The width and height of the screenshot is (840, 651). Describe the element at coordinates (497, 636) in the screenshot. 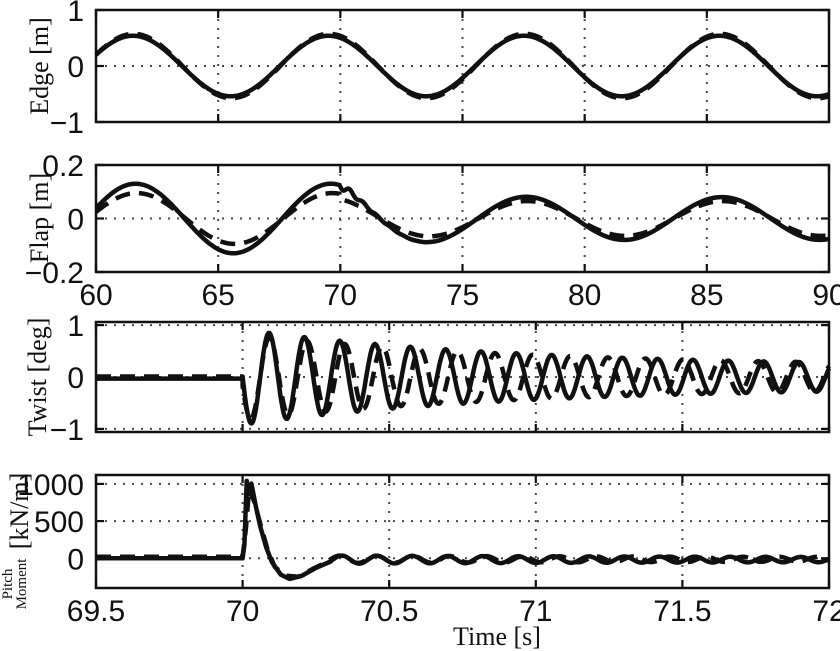

I see `time-axis-label: Time [s]` at that location.